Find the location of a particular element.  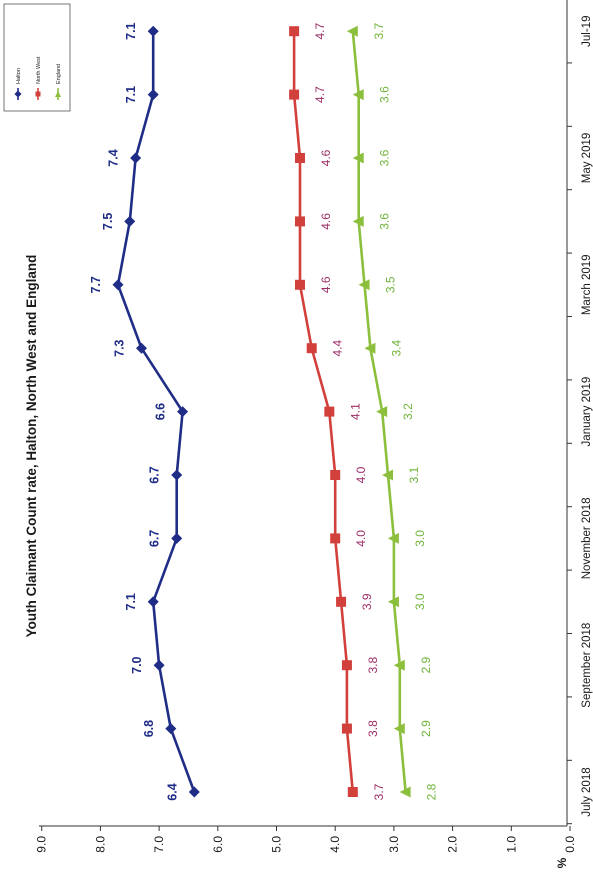

value-tick-label: 5.0 is located at coordinates (277, 844).